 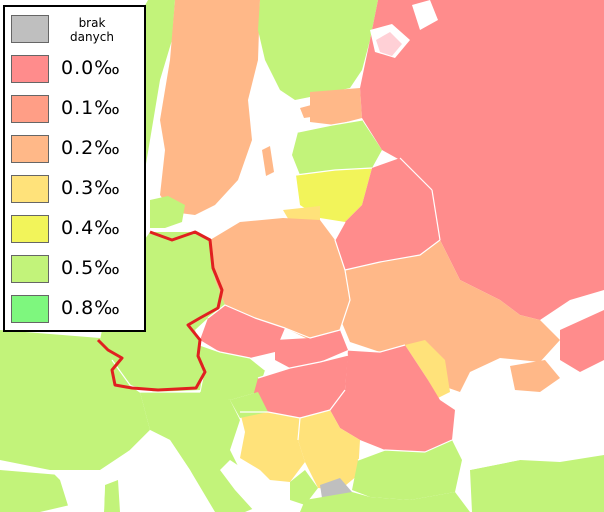 What do you see at coordinates (300, 386) in the screenshot?
I see `region-hungary` at bounding box center [300, 386].